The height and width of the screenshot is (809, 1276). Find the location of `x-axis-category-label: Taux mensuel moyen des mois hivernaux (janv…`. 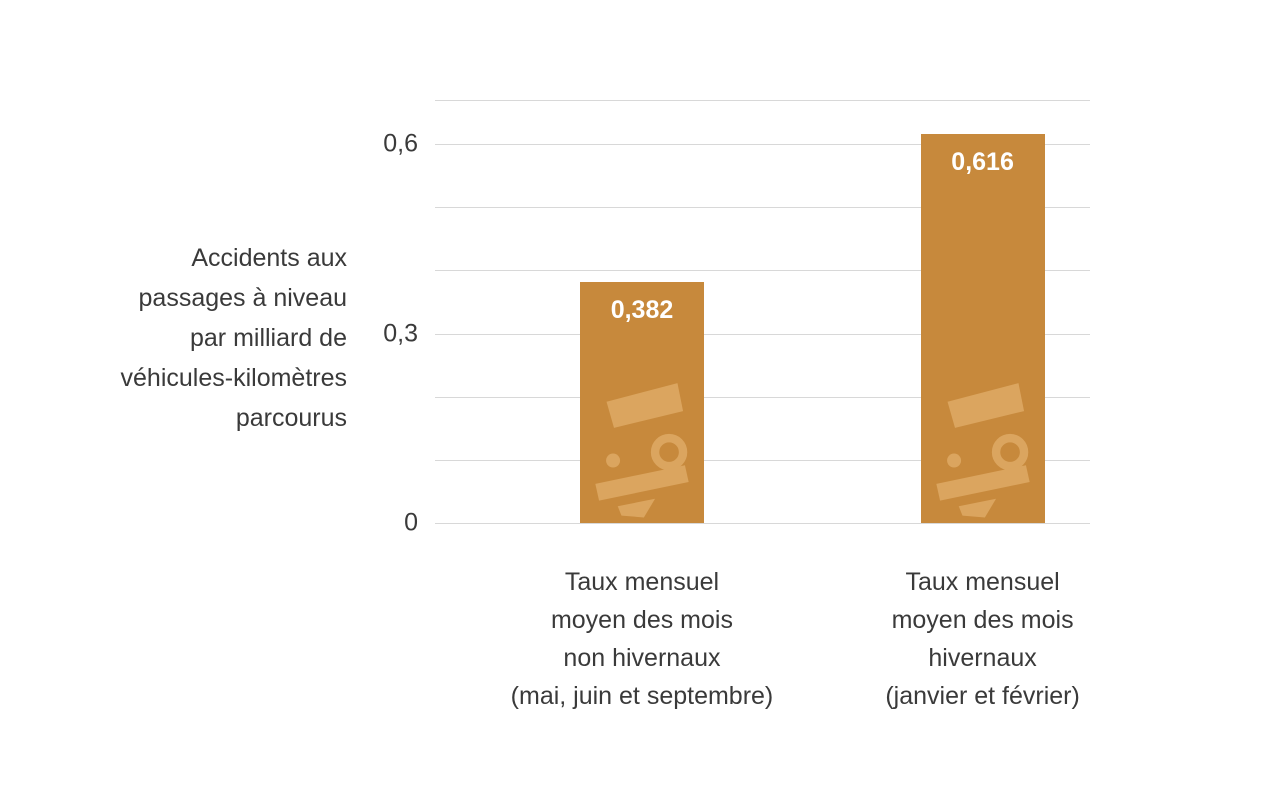

x-axis-category-label: Taux mensuel moyen des mois hivernaux (janv… is located at coordinates (982, 639).